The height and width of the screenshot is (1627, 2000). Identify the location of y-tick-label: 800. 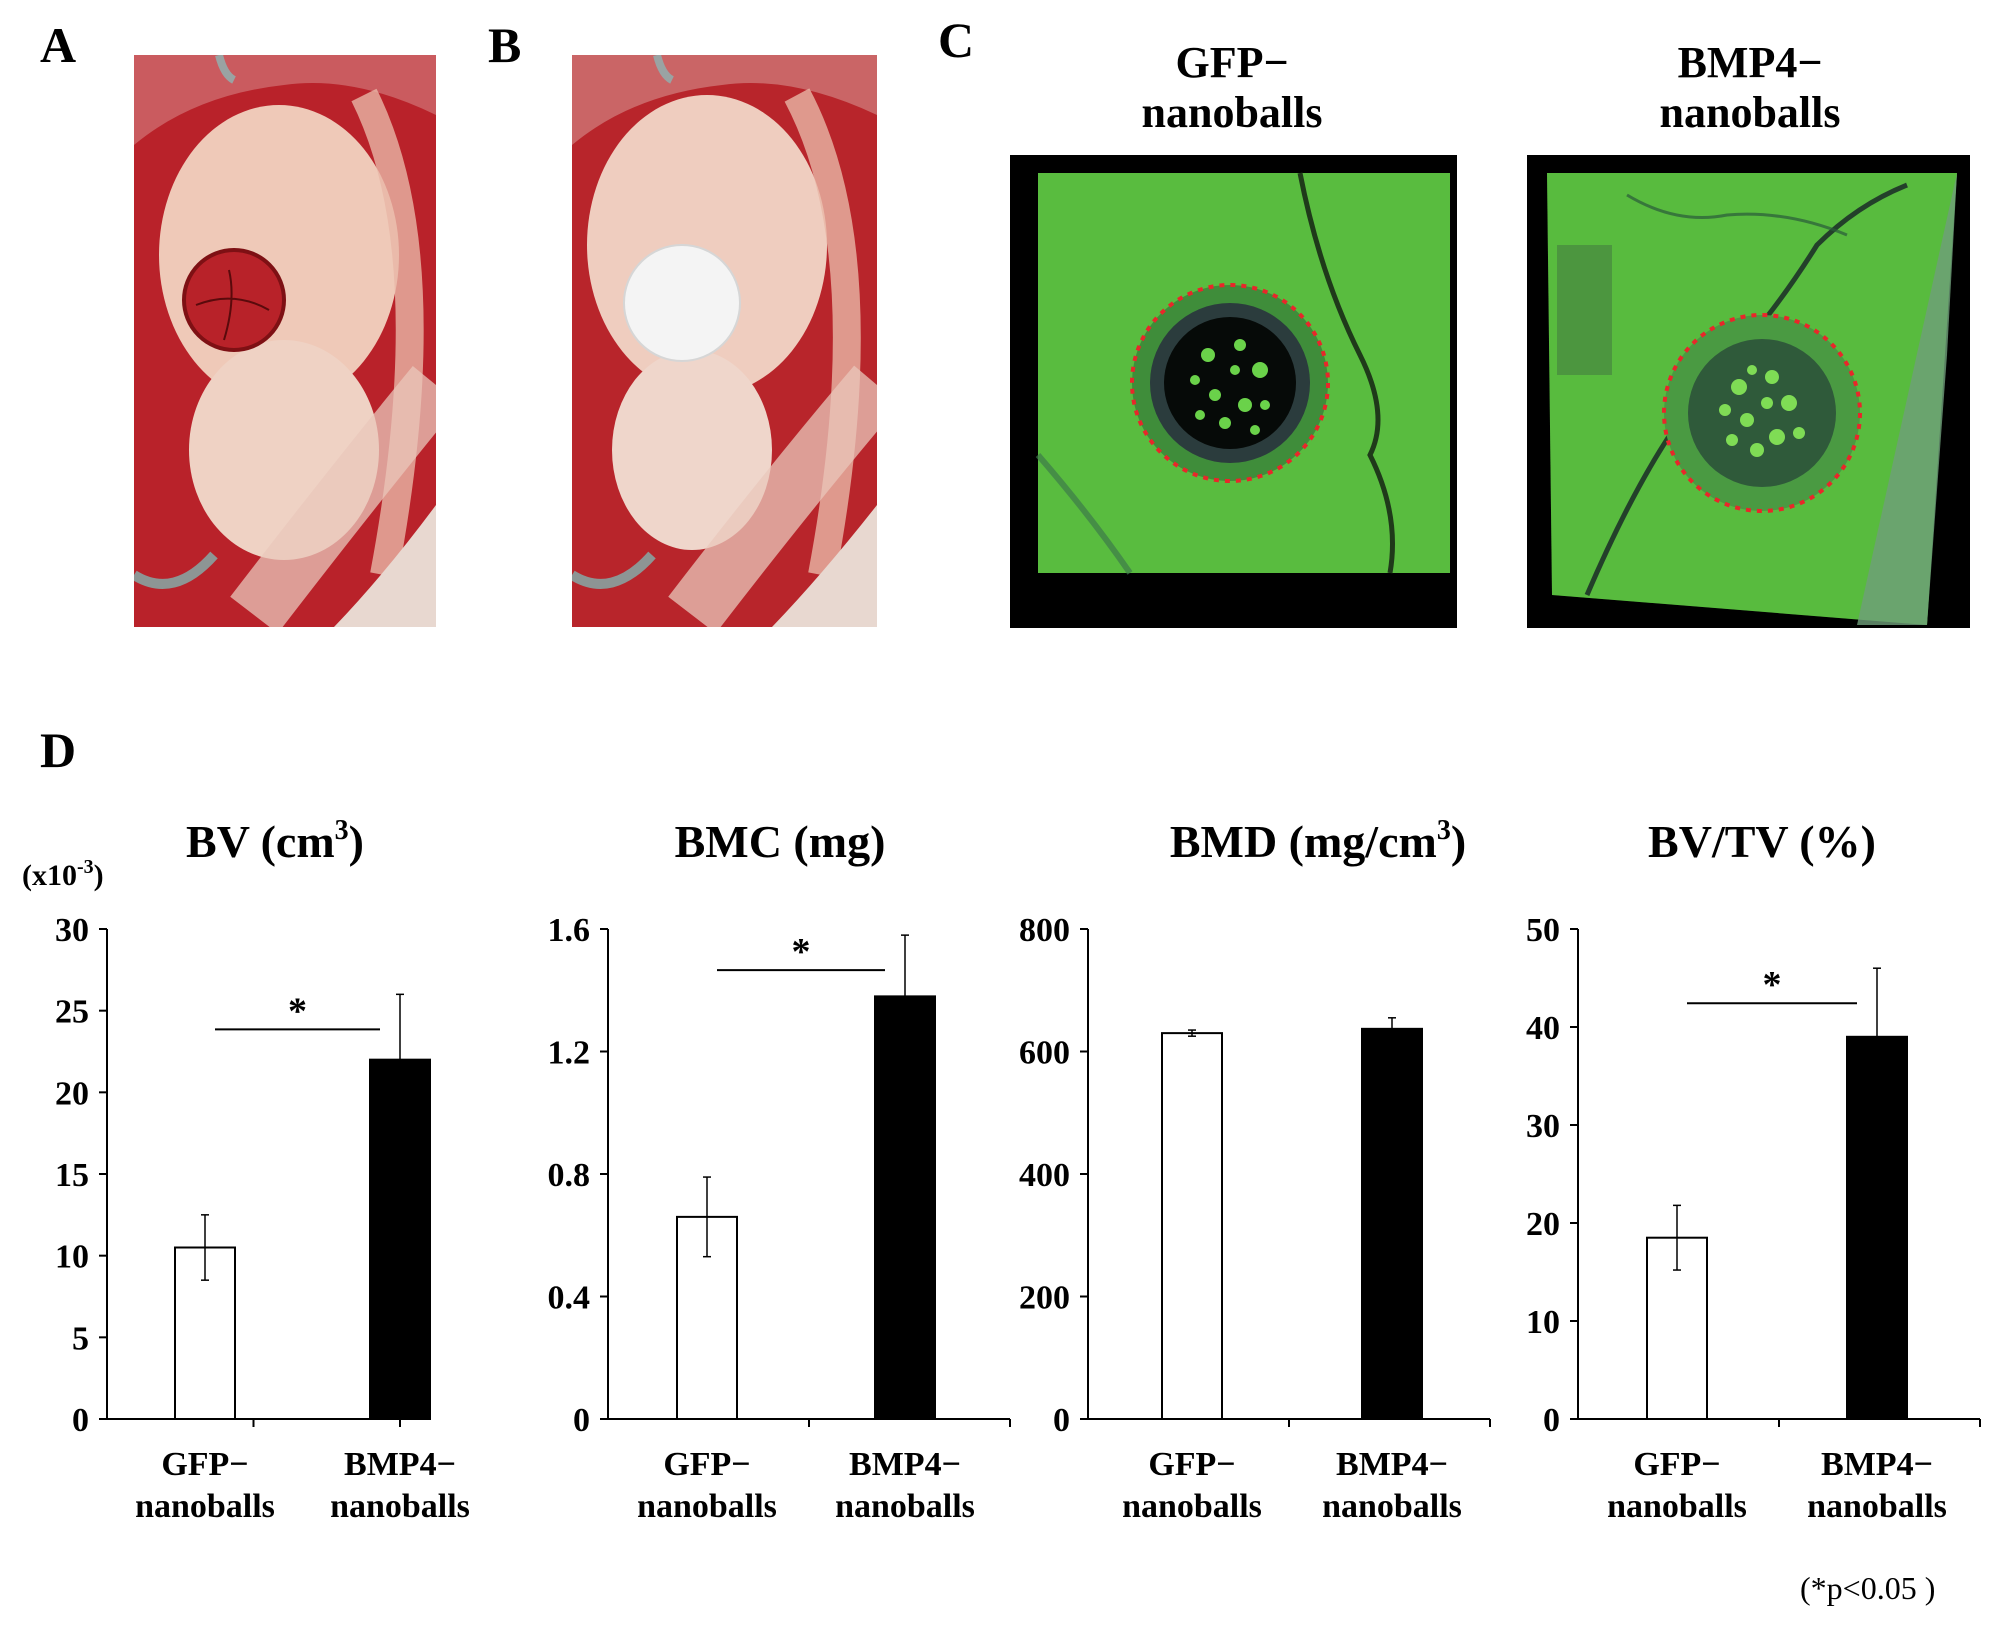
(1044, 930).